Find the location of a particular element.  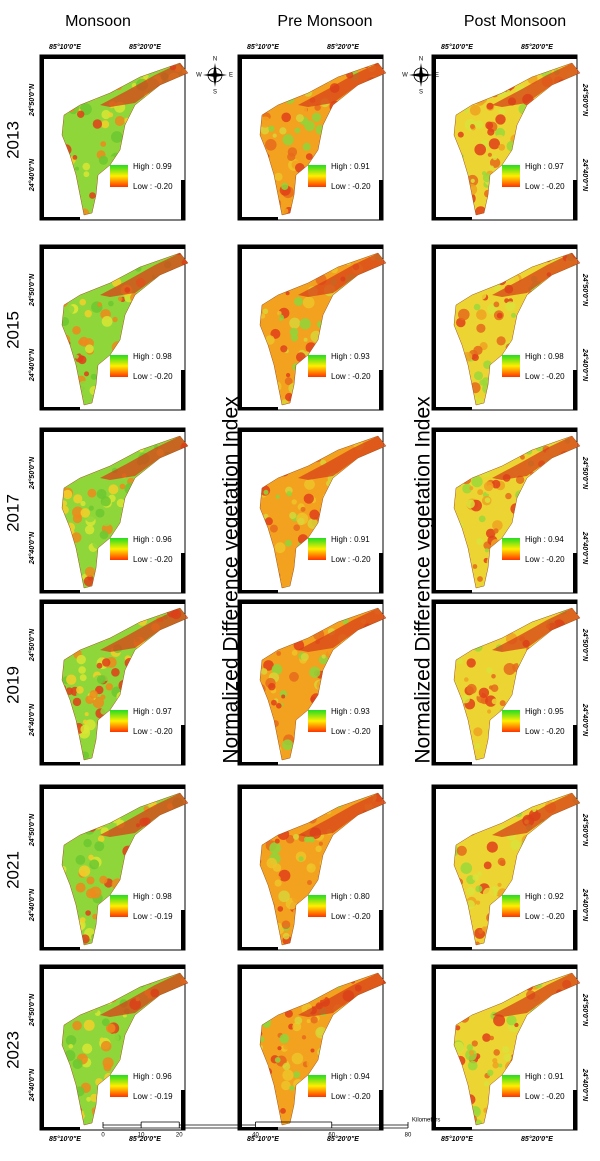

map-panel: High : 0.96Low : -0.20 is located at coordinates (116, 511).